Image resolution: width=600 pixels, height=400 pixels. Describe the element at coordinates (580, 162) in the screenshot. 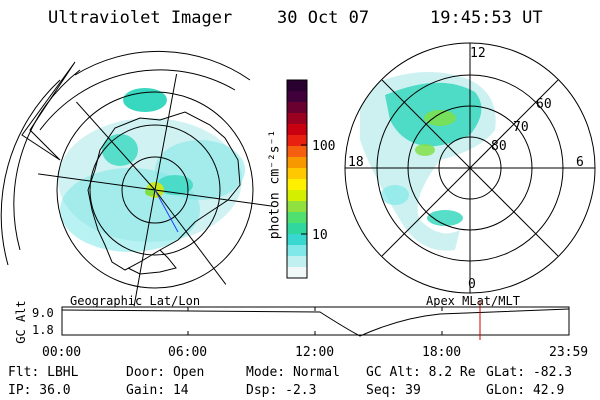

I see `mlt-label-6: 6` at that location.